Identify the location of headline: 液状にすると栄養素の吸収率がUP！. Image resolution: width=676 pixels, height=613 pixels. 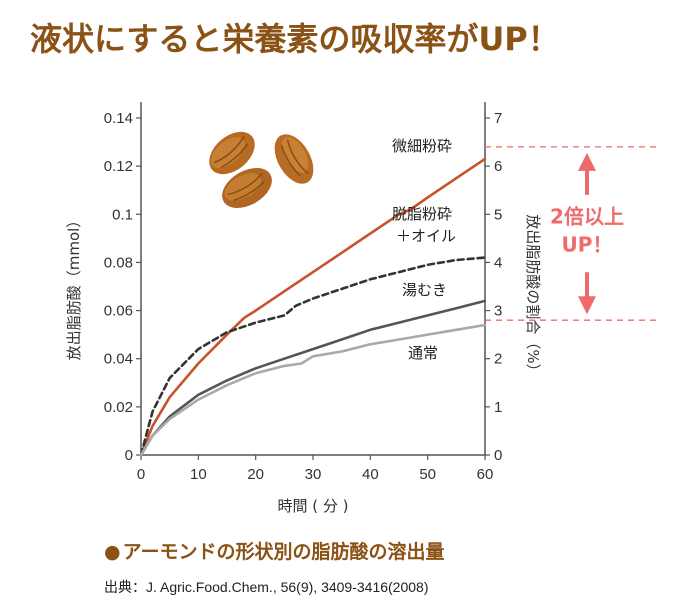
(295, 39).